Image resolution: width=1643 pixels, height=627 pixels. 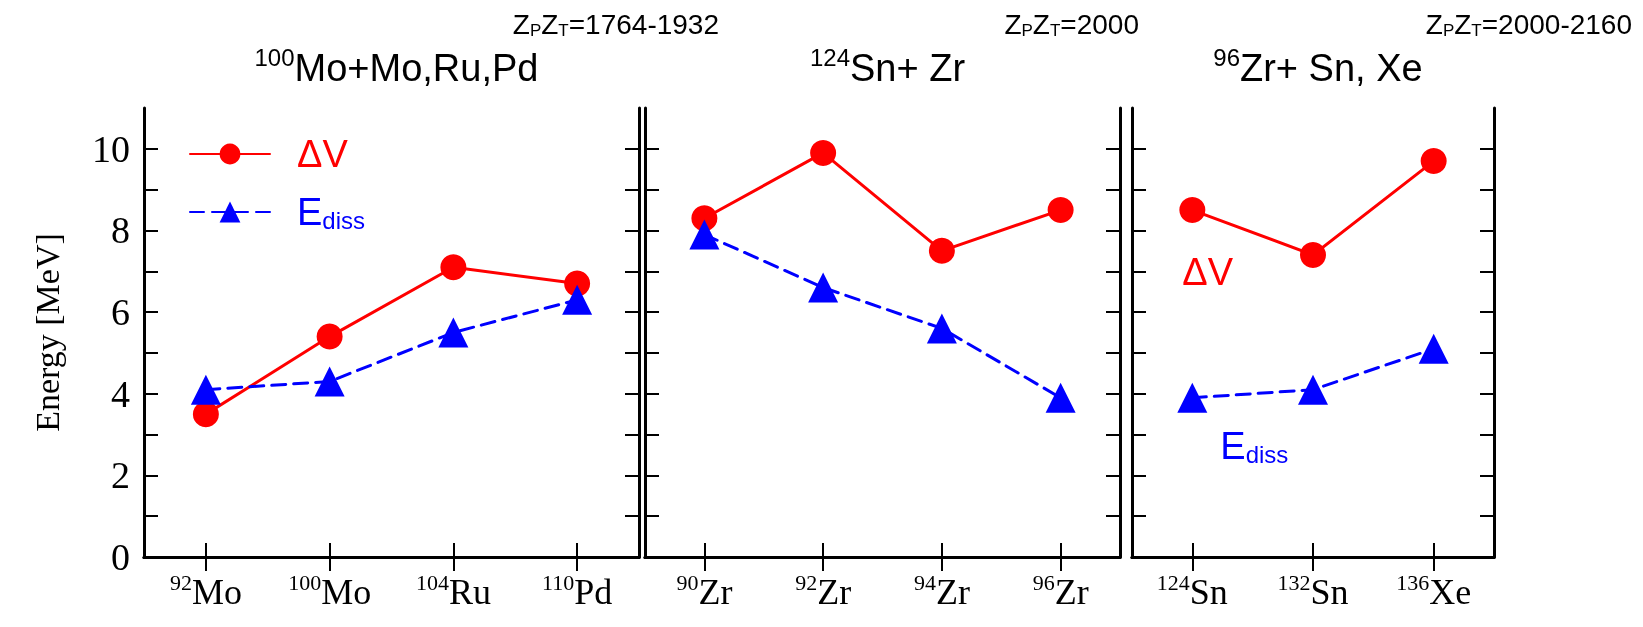 I want to click on y-tick-label: 10, so click(x=111, y=148).